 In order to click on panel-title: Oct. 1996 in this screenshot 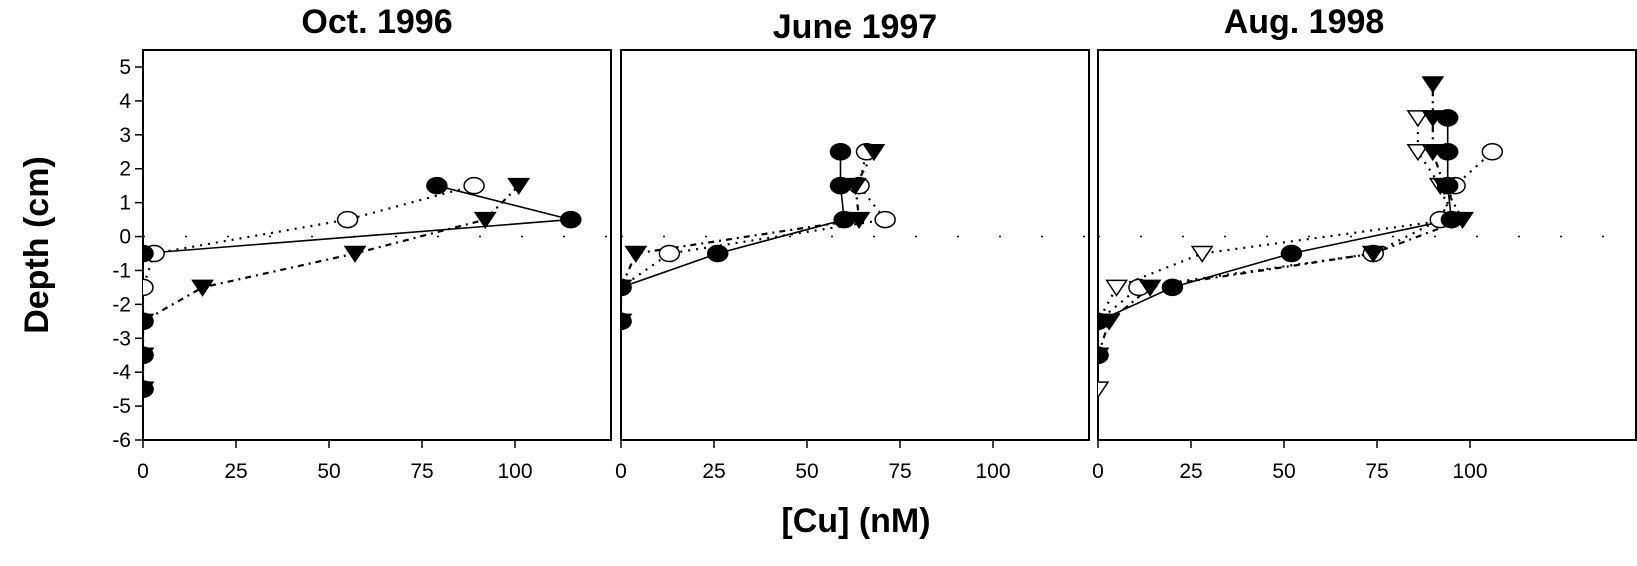, I will do `click(376, 22)`.